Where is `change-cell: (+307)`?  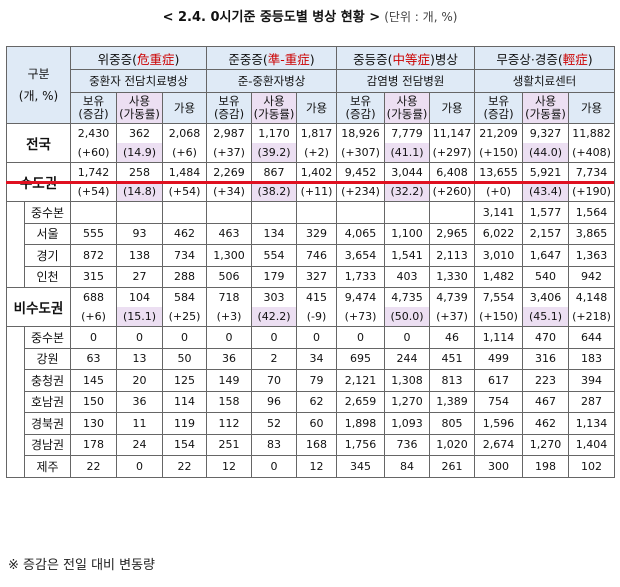
change-cell: (+307) is located at coordinates (361, 153).